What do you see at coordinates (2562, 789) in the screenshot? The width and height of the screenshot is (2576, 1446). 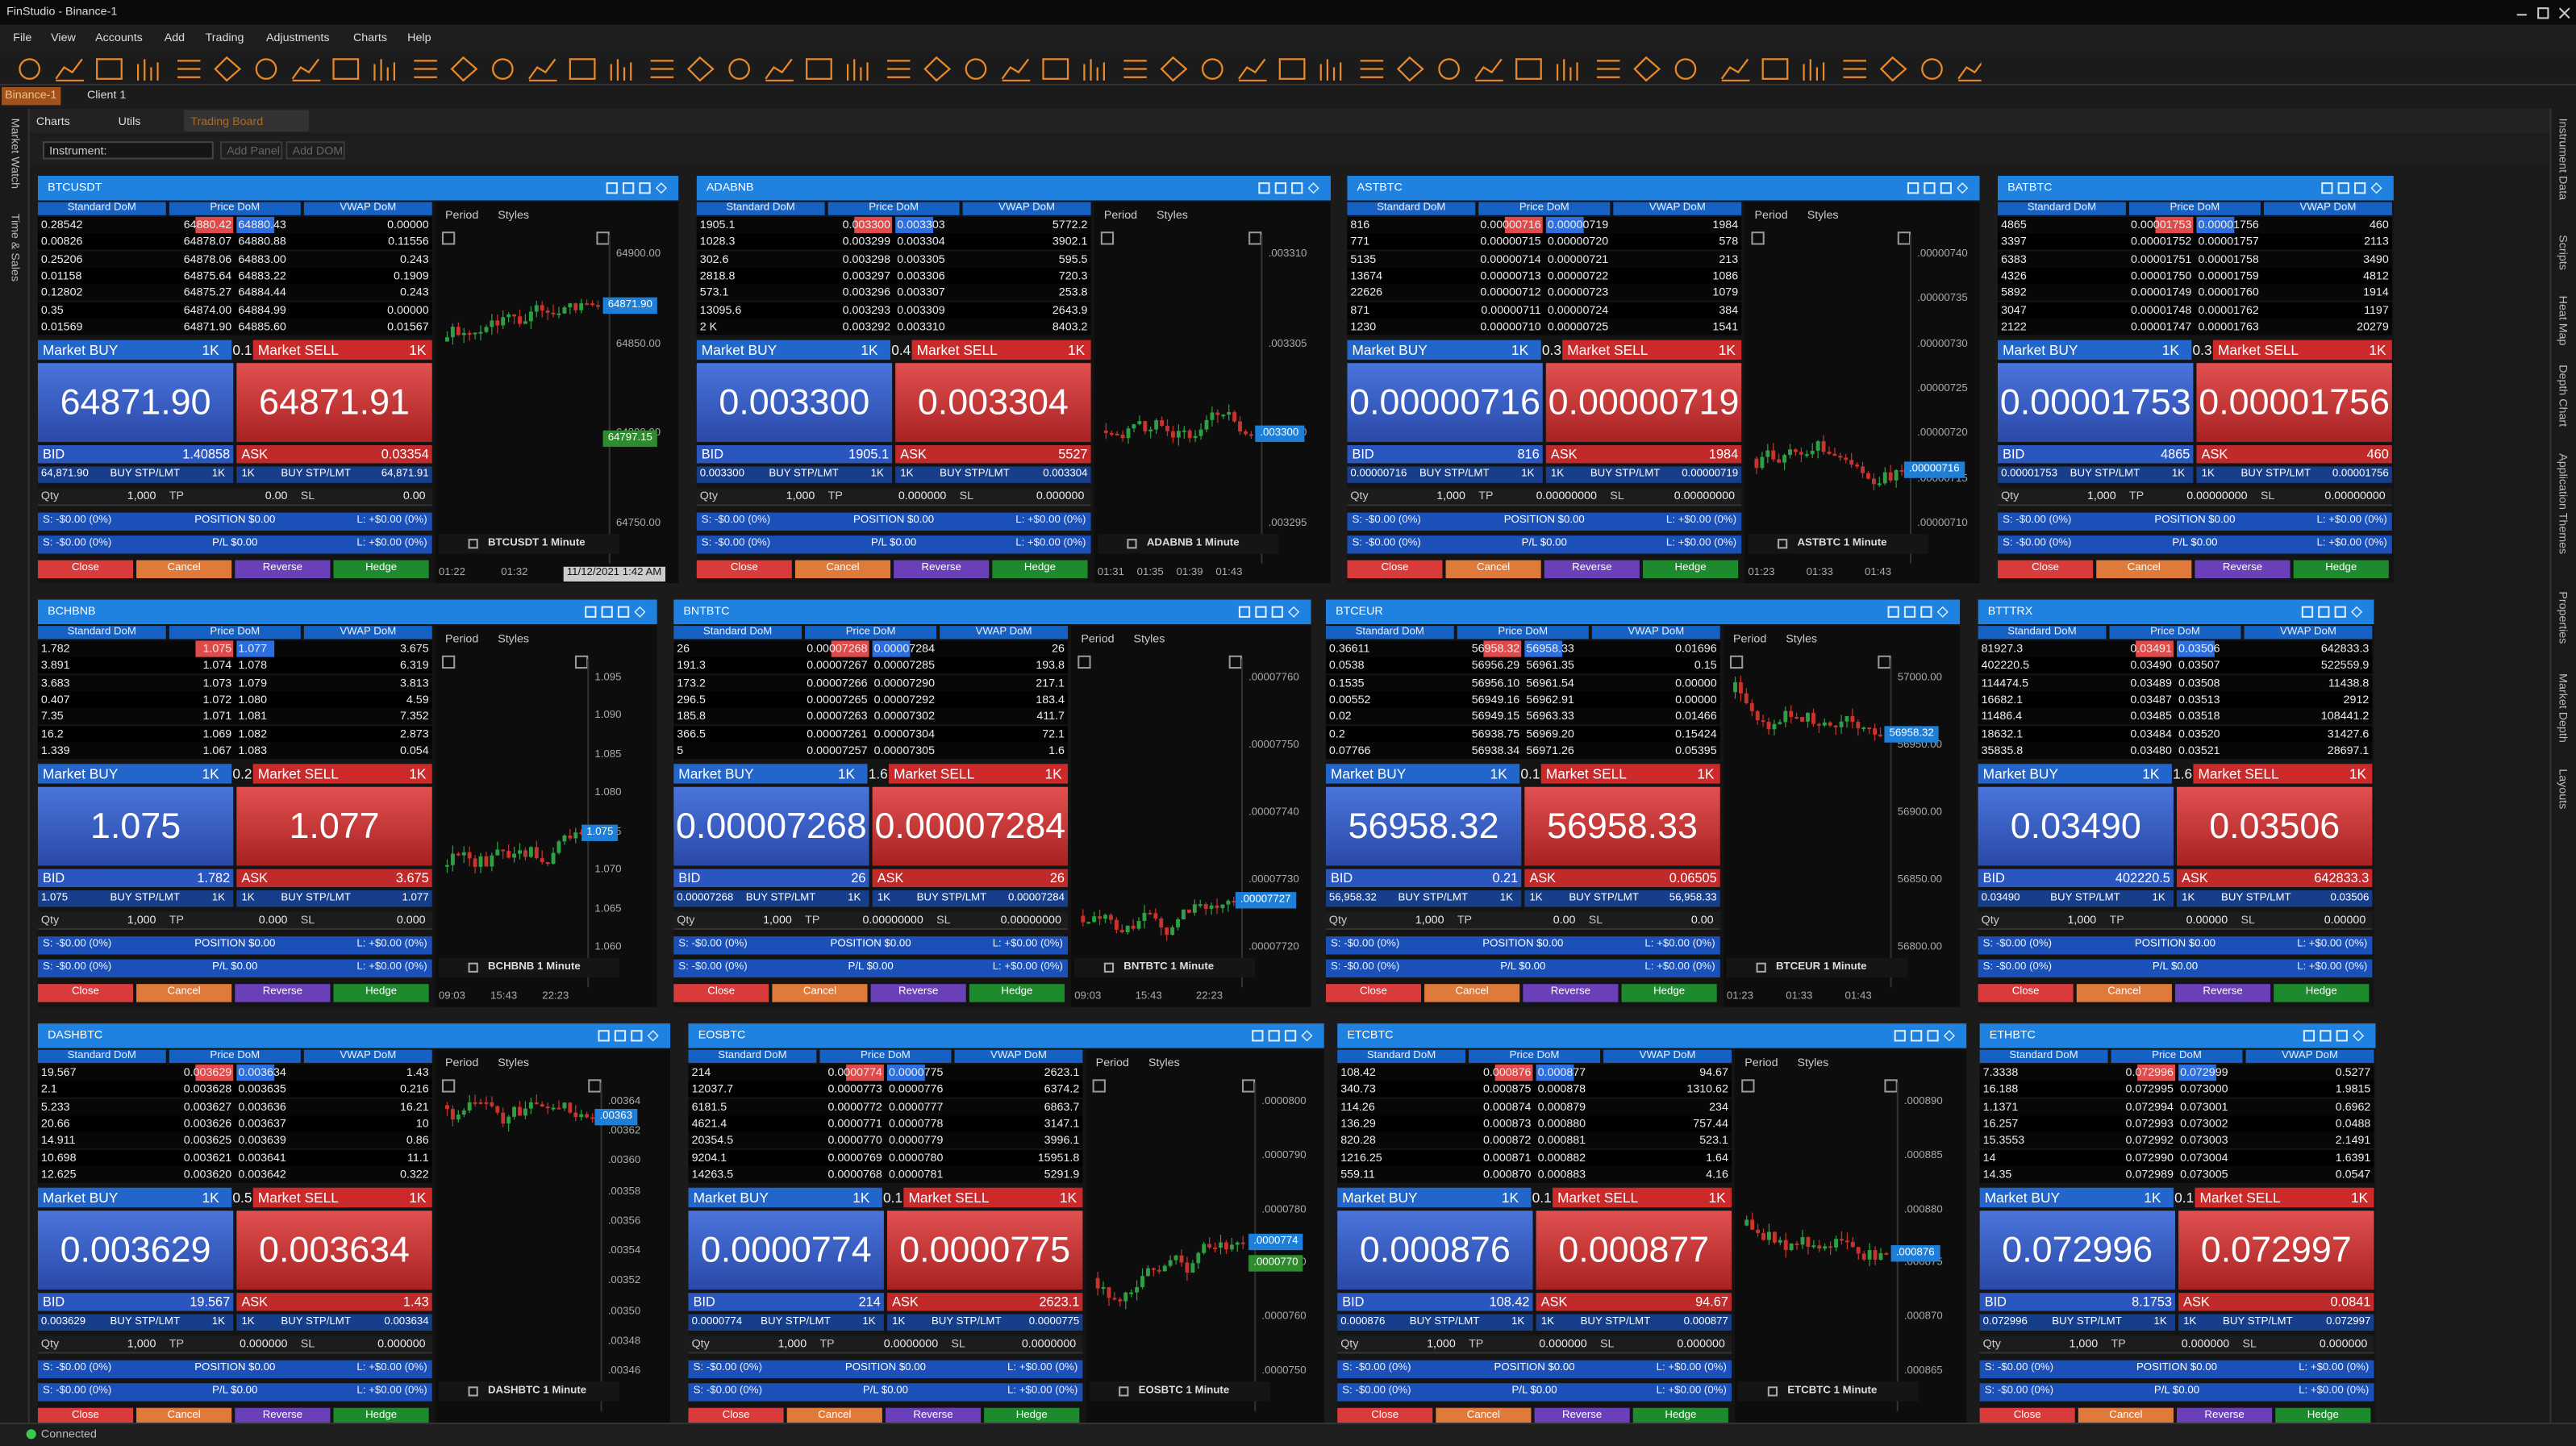 I see `right-sidebar-tab: Layouts` at bounding box center [2562, 789].